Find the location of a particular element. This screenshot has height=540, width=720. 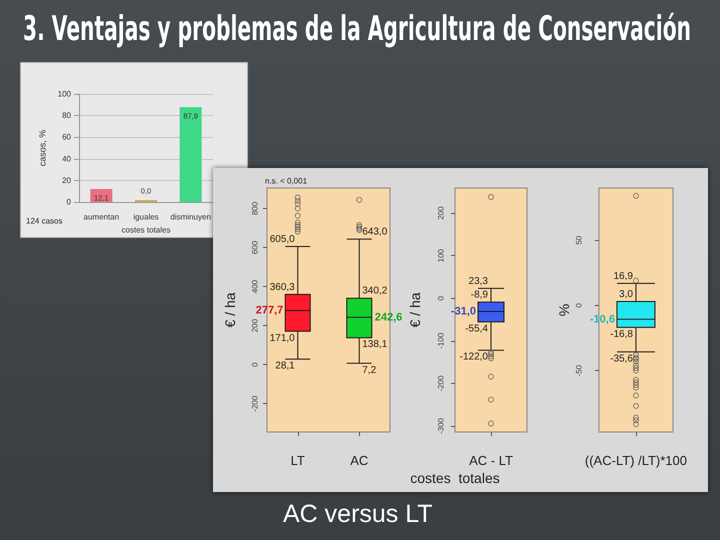

annotation: 7,2 is located at coordinates (369, 370).